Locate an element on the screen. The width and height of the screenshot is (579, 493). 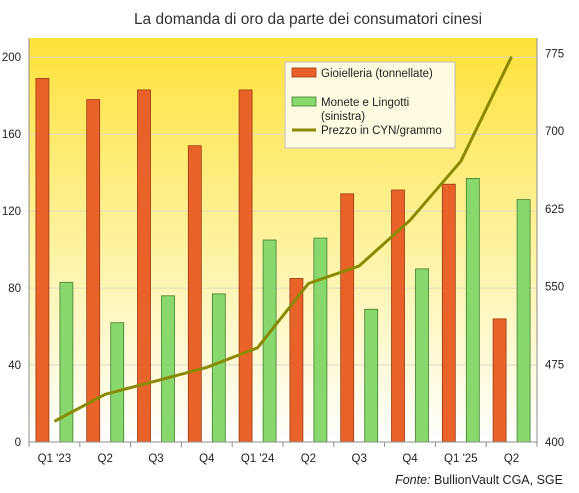
source-label: Fonte: is located at coordinates (412, 480).